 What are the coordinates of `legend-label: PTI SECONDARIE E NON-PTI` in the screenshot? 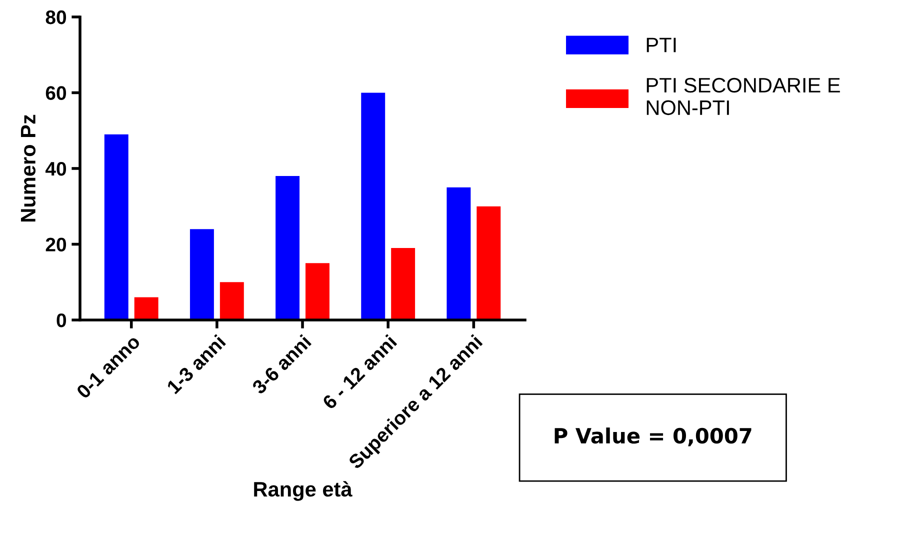 It's located at (743, 97).